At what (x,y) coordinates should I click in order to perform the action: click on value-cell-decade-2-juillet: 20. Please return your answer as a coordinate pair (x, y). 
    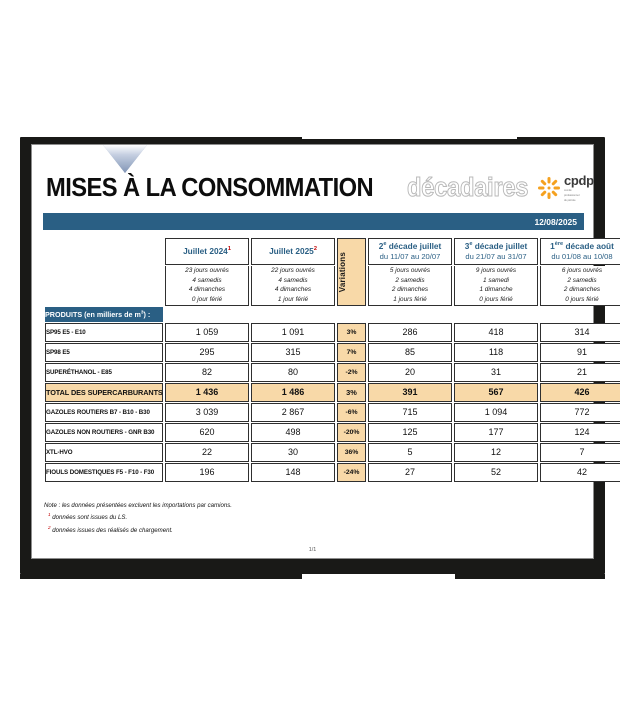
    Looking at the image, I should click on (410, 372).